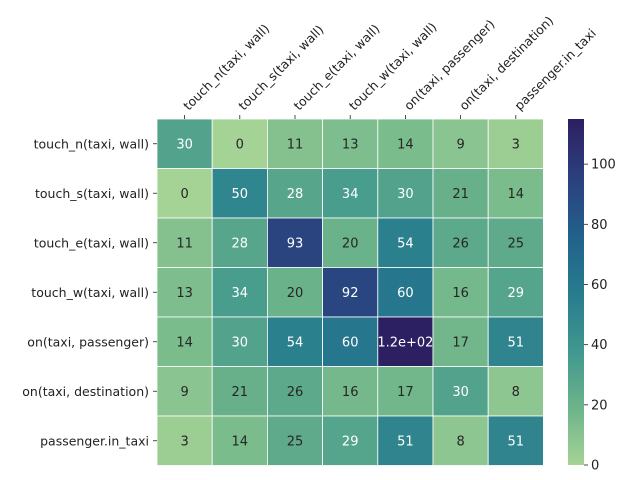 The width and height of the screenshot is (640, 480). Describe the element at coordinates (576, 292) in the screenshot. I see `colorbar-gradient` at that location.